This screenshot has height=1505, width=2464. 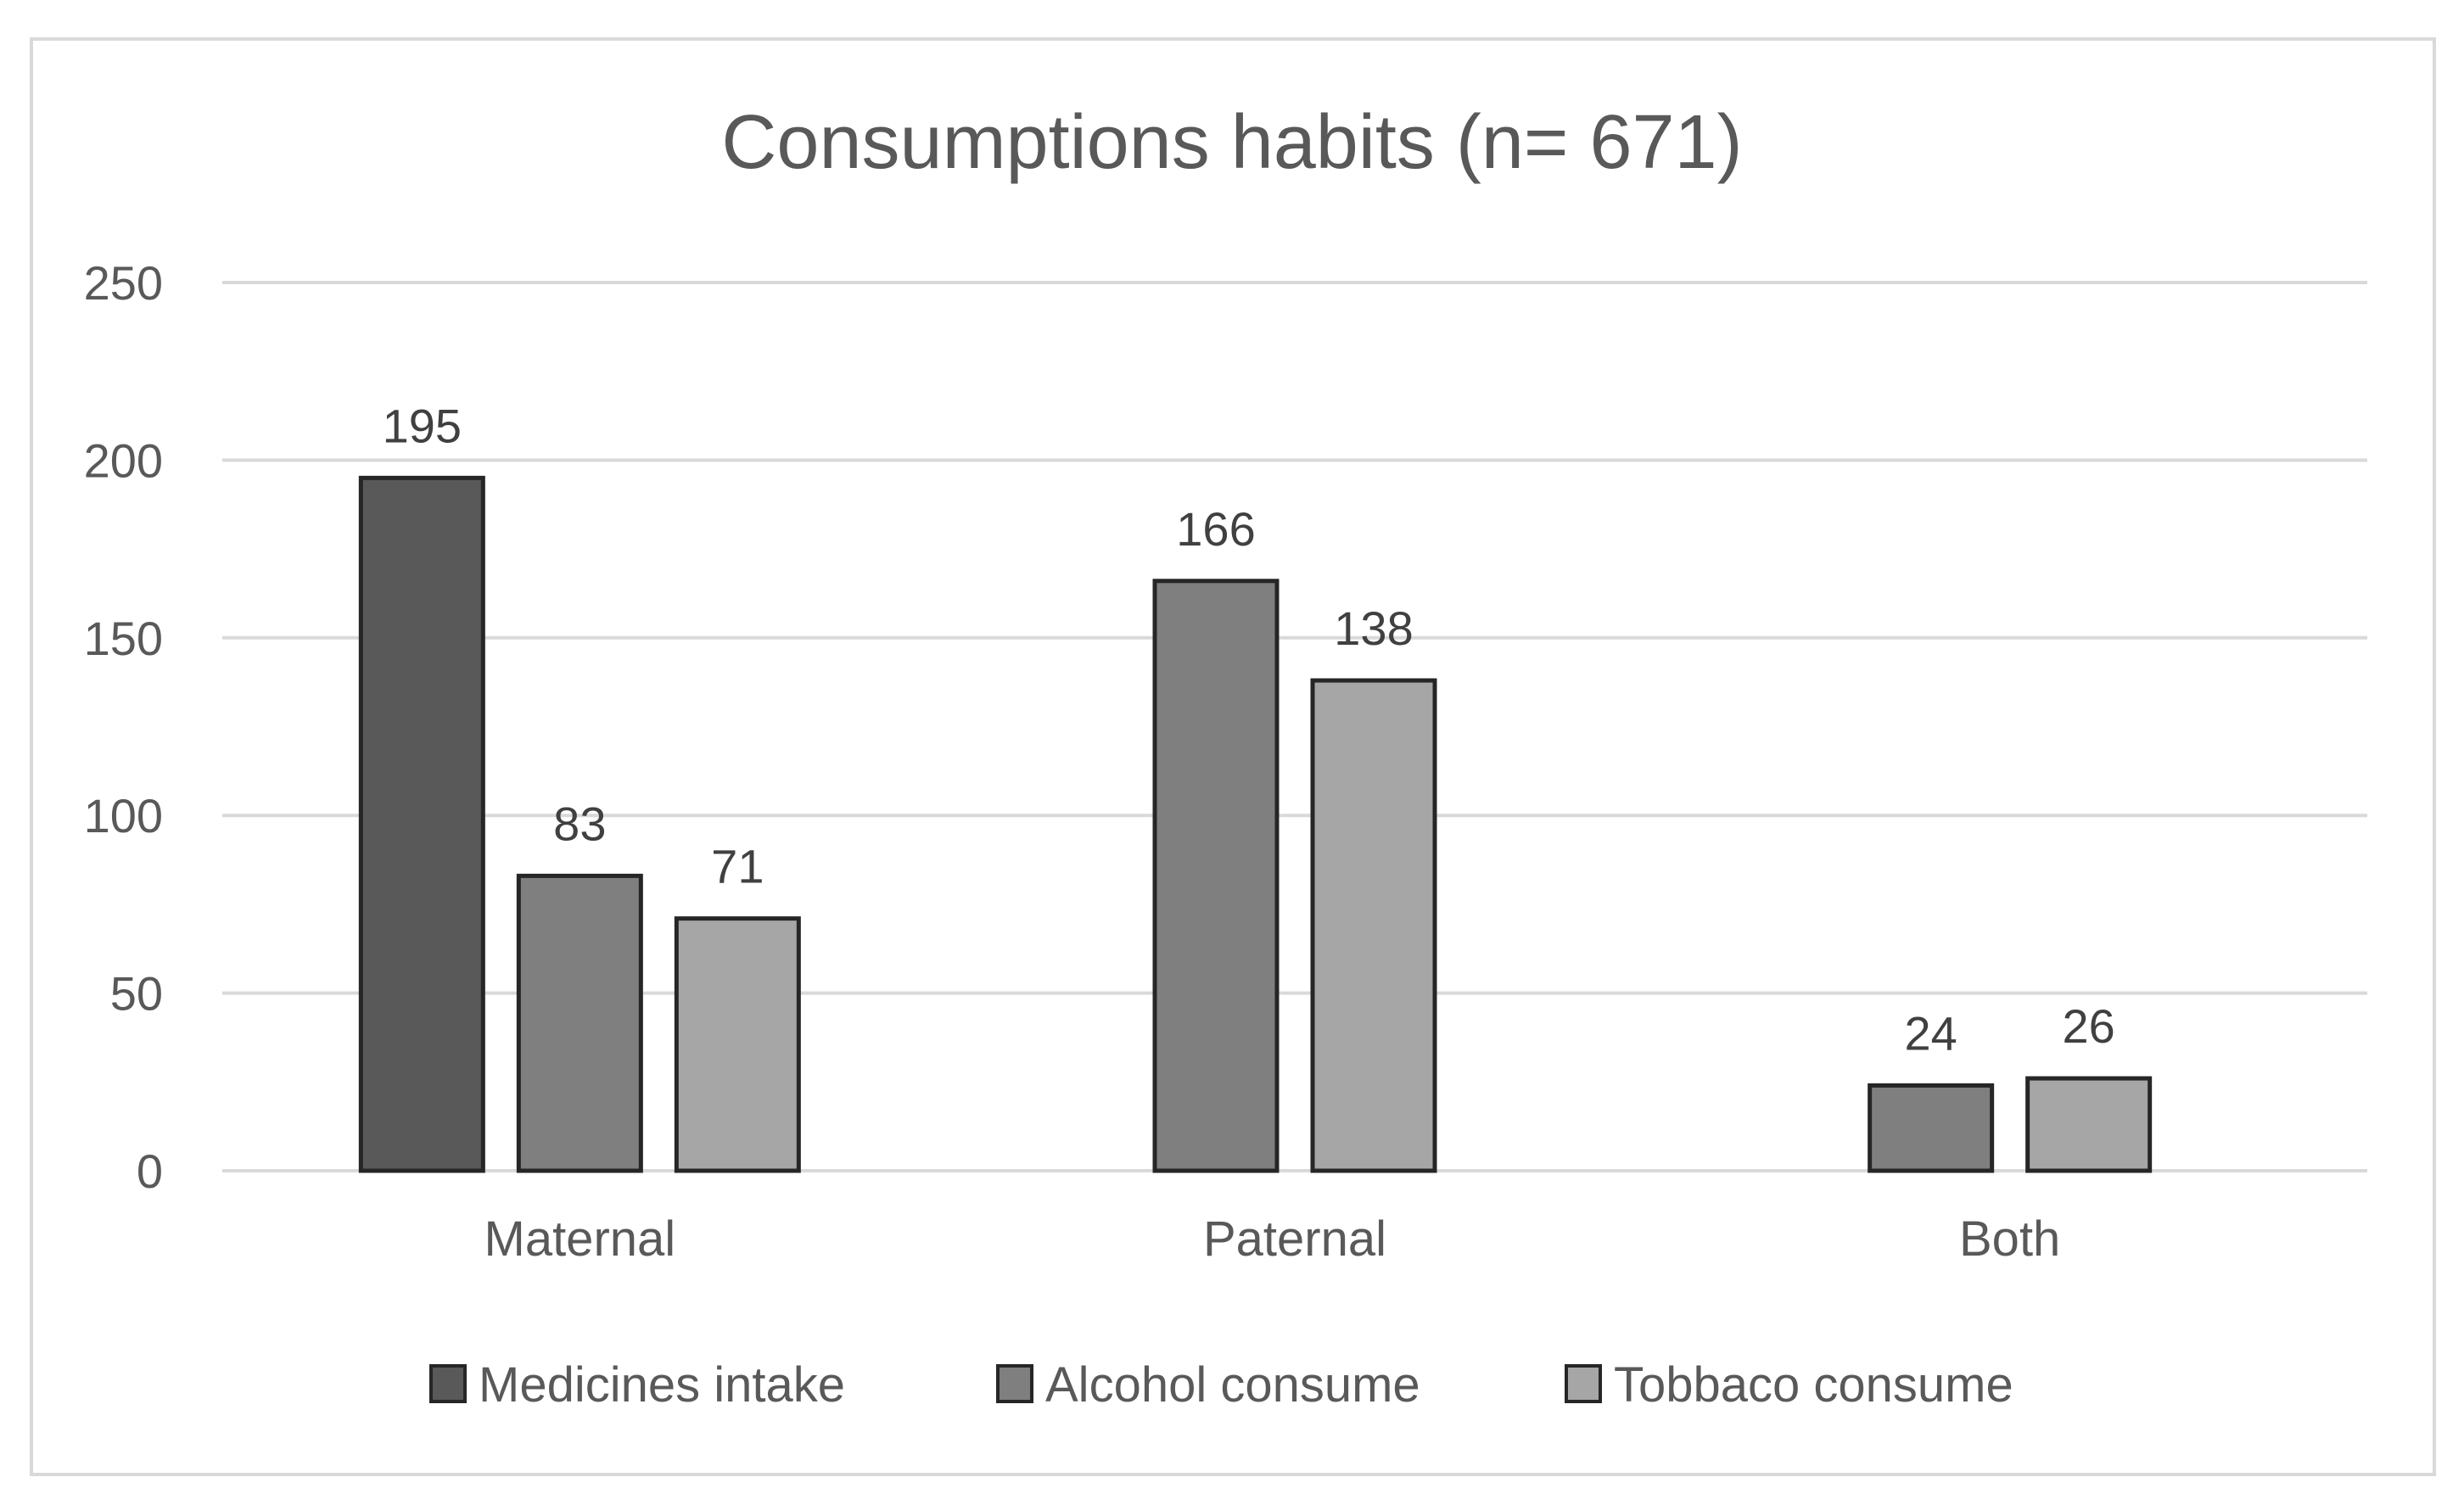 What do you see at coordinates (1231, 142) in the screenshot?
I see `chart-title: Consumptions habits (n= 671)` at bounding box center [1231, 142].